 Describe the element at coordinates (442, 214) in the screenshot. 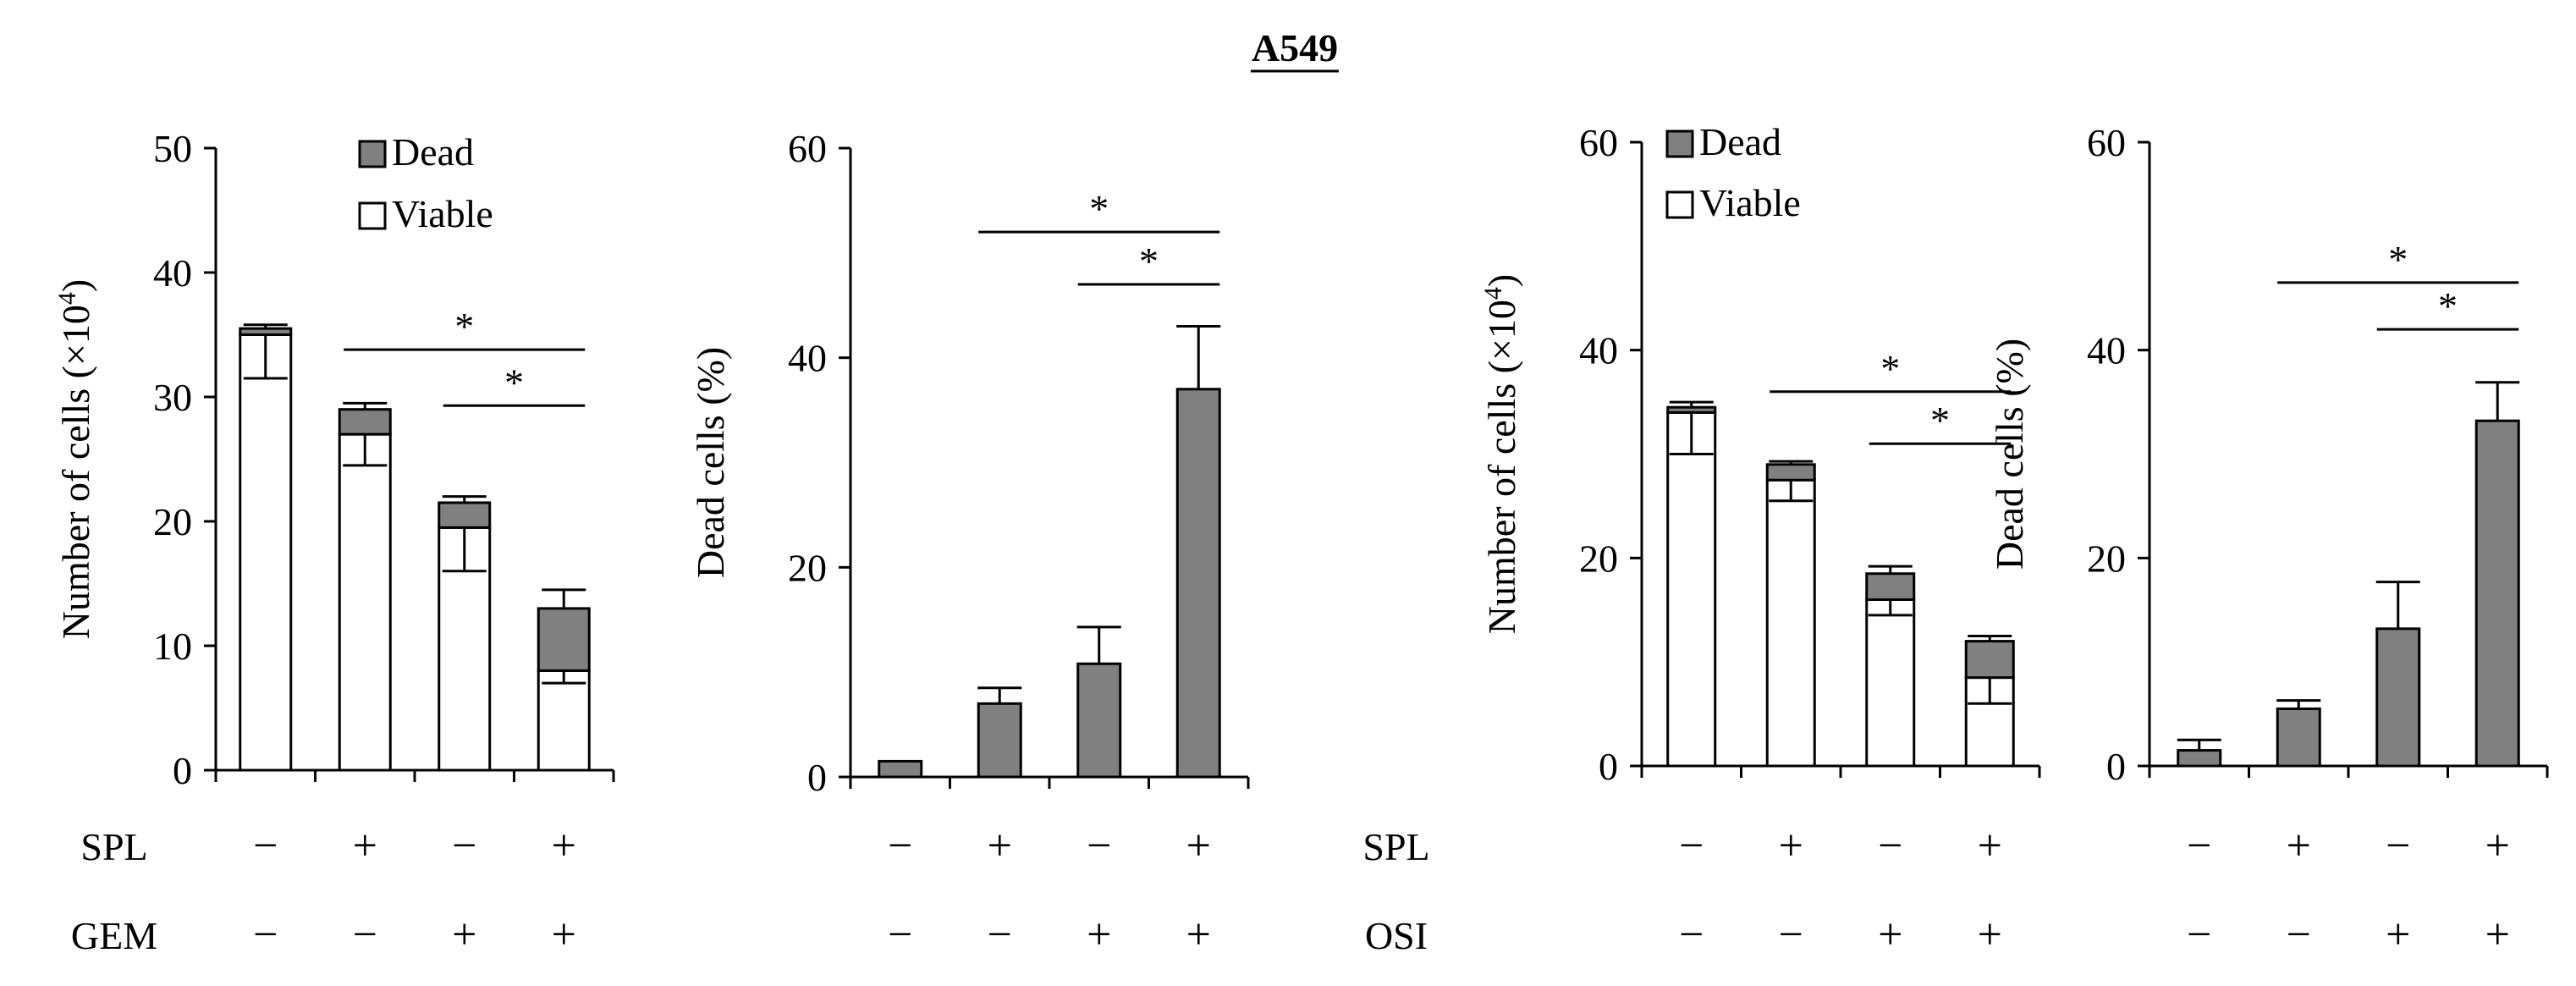

I see `gem-counts-legend-viable-label: Viable` at that location.